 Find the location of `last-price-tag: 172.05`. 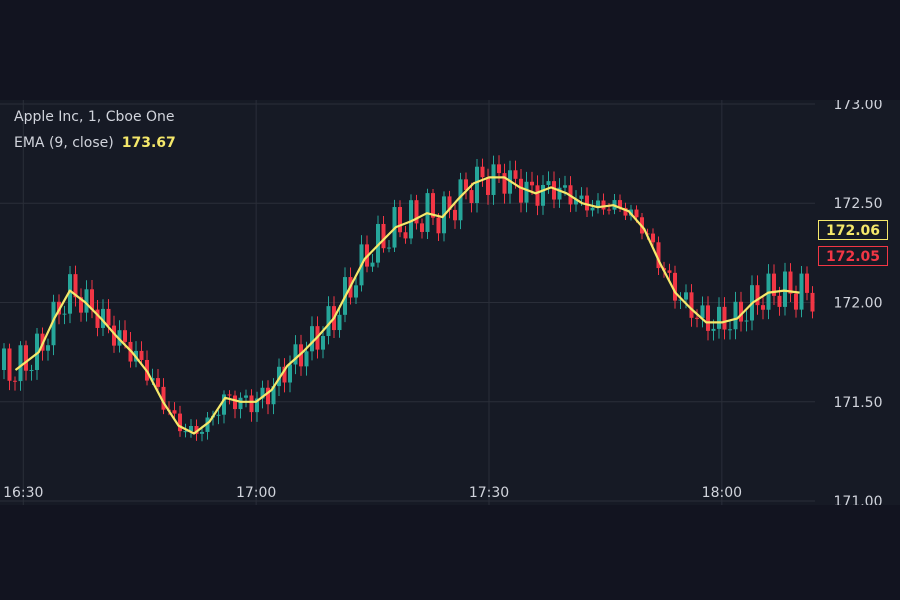

last-price-tag: 172.05 is located at coordinates (853, 256).